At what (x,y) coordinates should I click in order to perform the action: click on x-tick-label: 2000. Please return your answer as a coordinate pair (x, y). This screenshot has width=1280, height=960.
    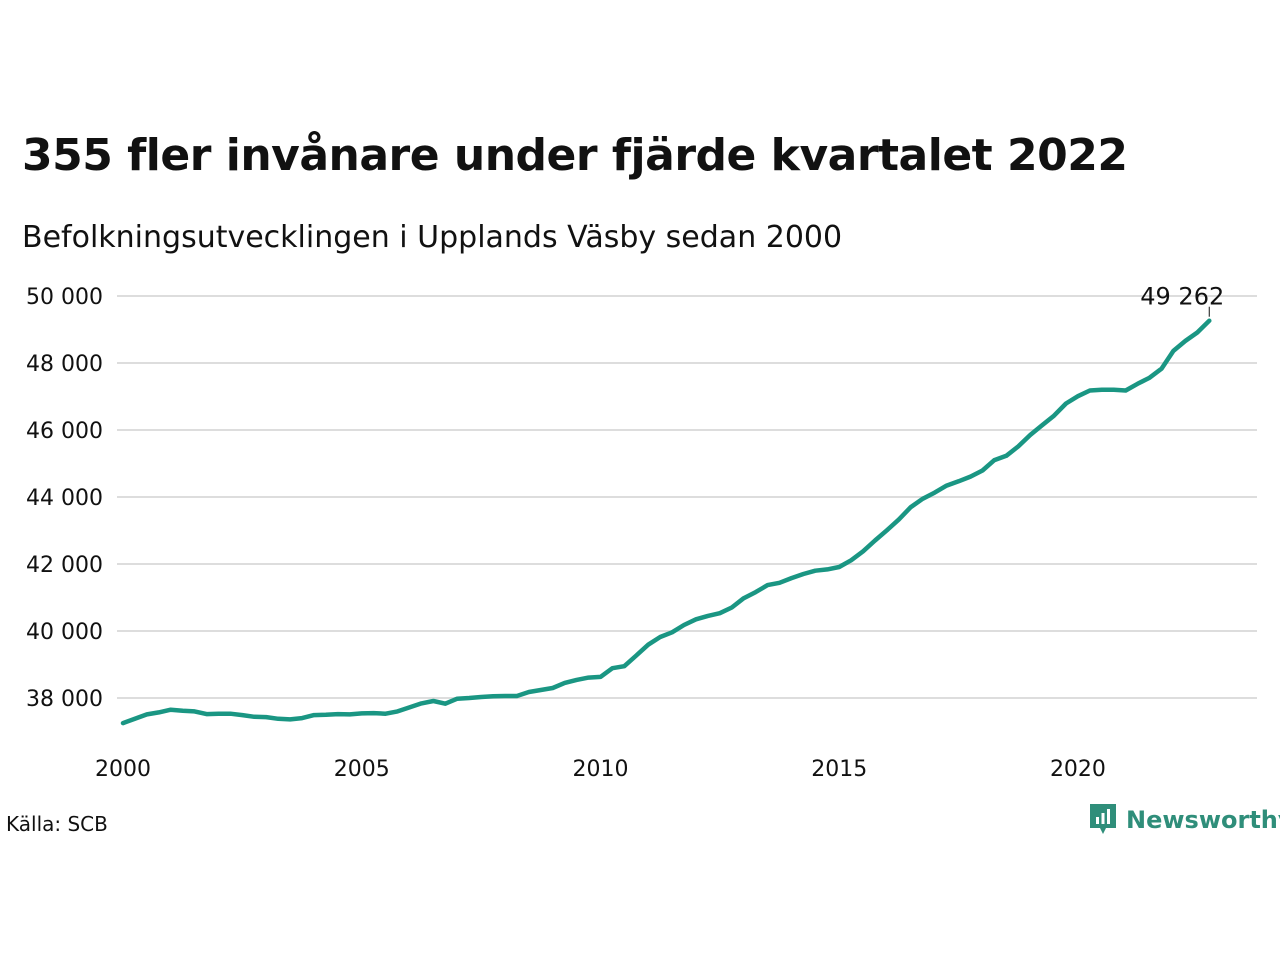
    Looking at the image, I should click on (123, 769).